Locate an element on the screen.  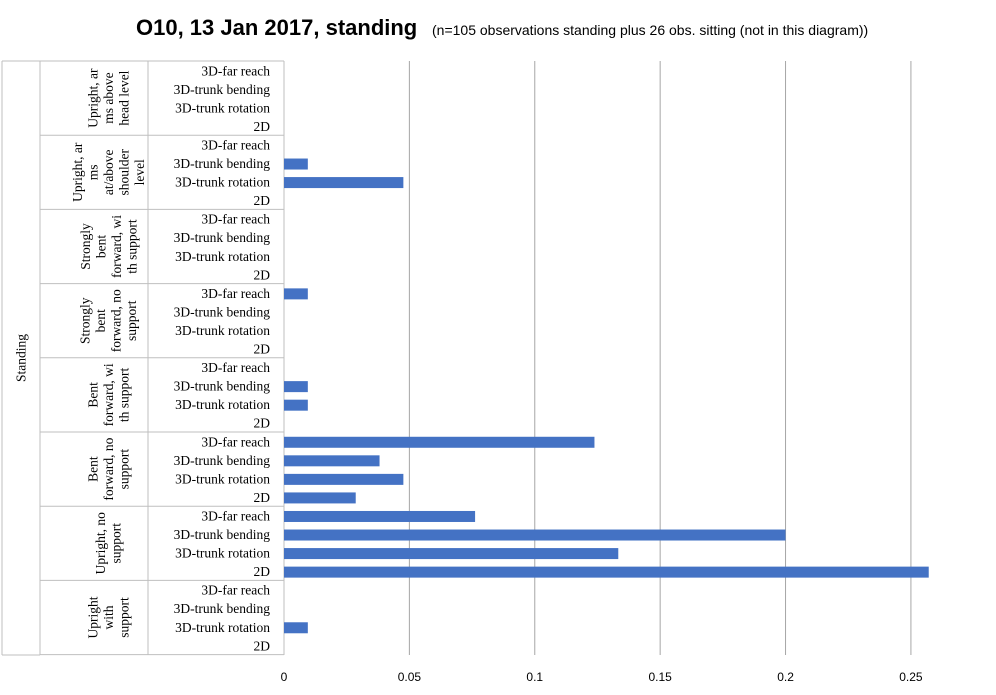
group-label: Bentforward, with support is located at coordinates (109, 394).